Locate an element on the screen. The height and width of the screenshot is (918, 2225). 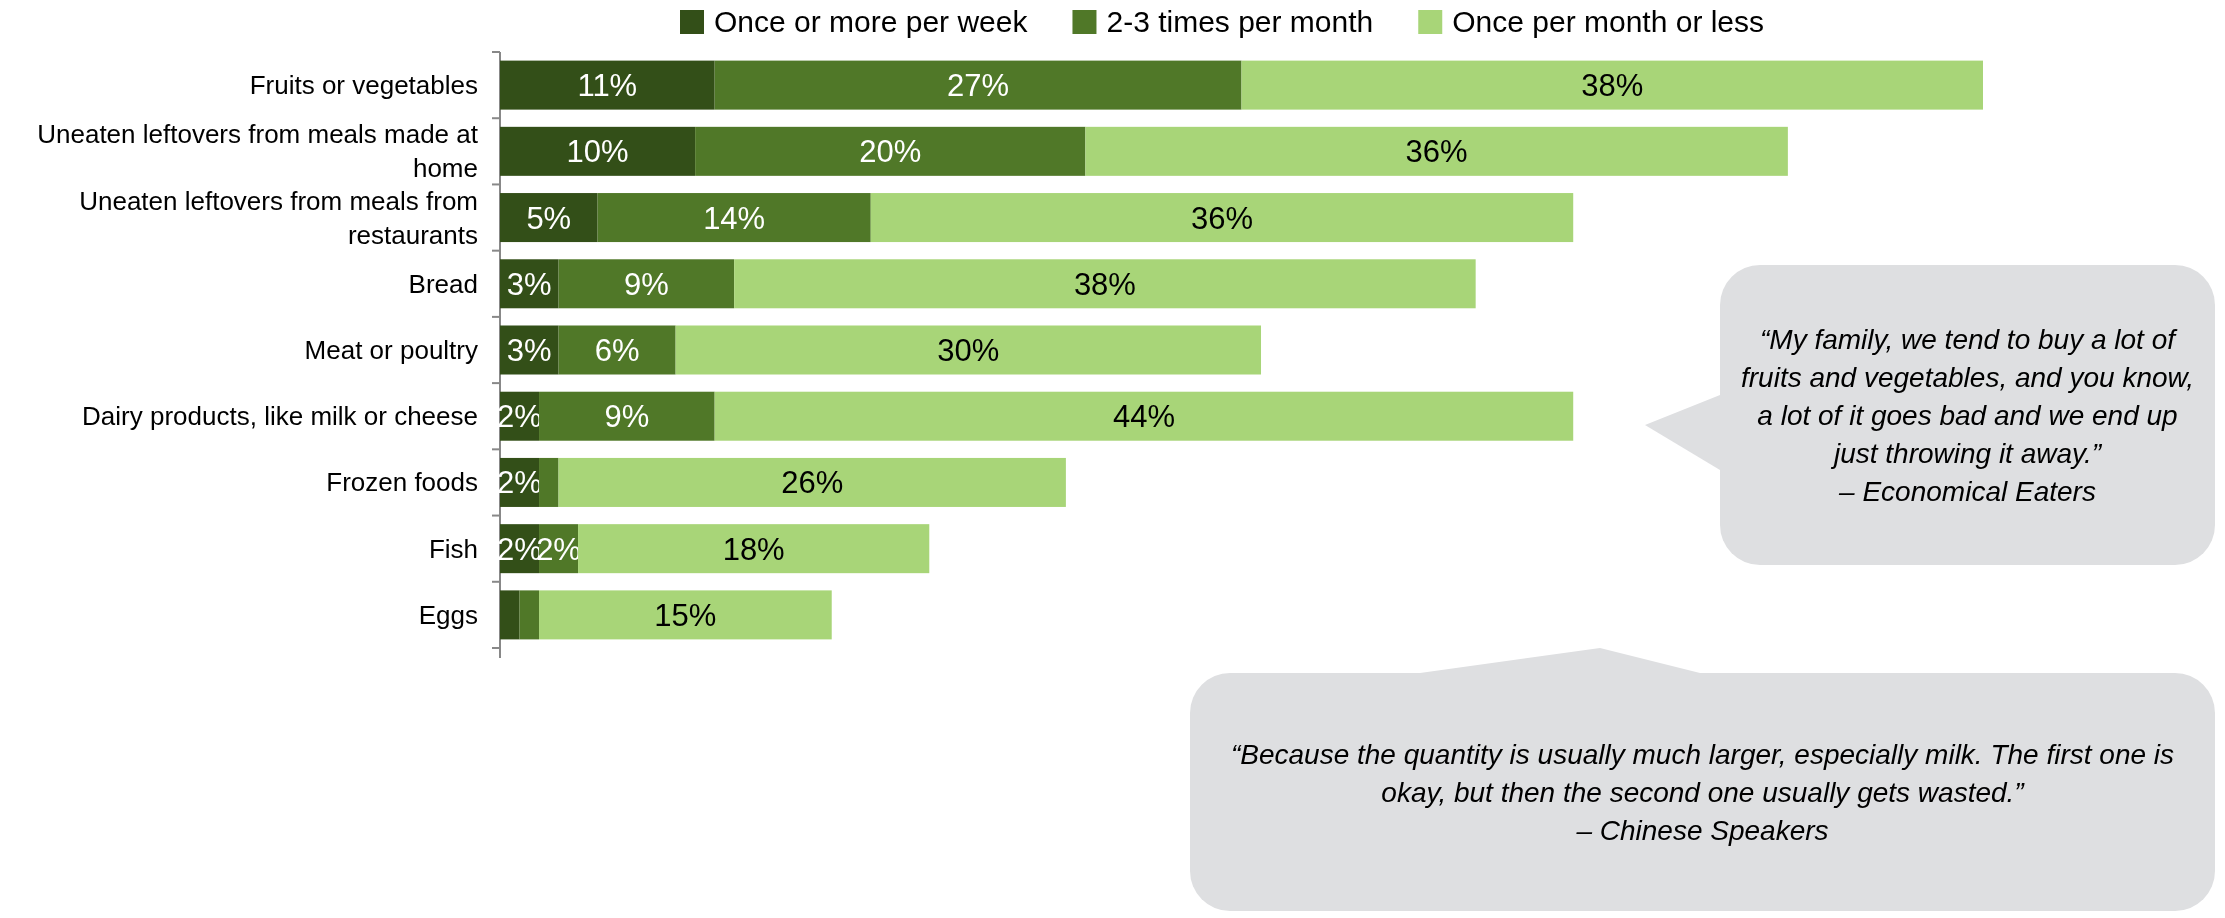
data-label: 44% is located at coordinates (1143, 417).